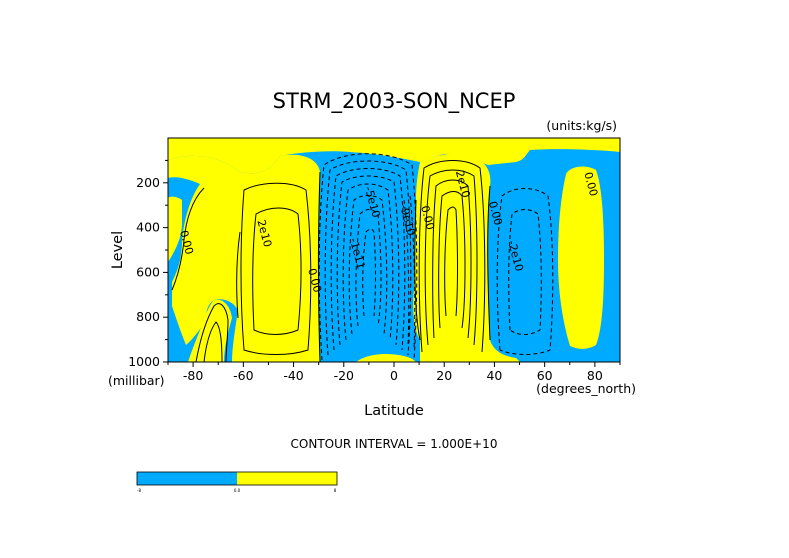 The image size is (789, 558). Describe the element at coordinates (187, 478) in the screenshot. I see `colorbar-swatch-negative` at that location.